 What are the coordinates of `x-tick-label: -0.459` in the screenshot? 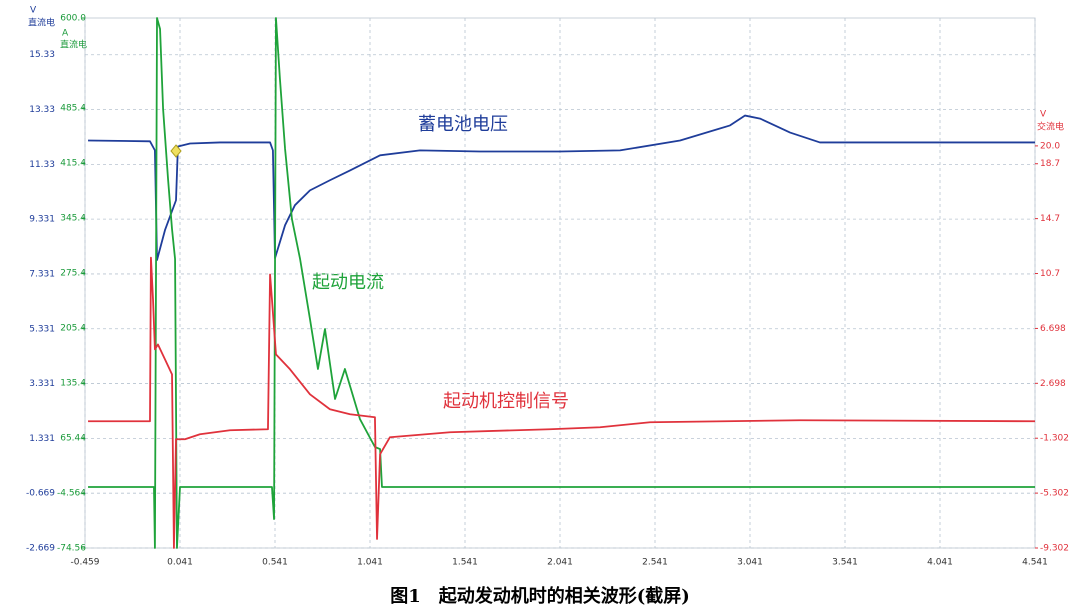 It's located at (84, 563).